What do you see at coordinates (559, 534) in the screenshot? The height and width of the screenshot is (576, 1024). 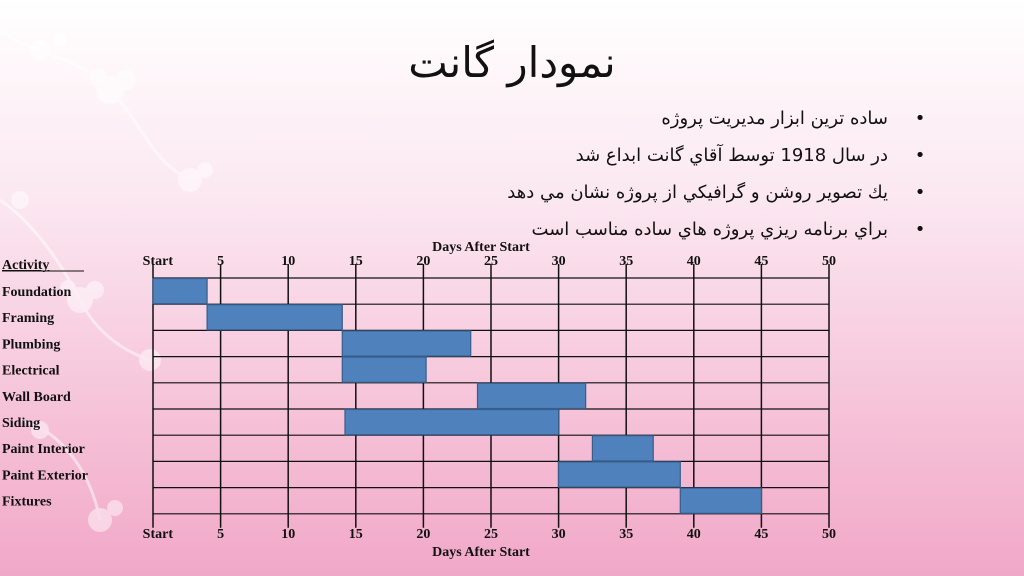 I see `x-tick-label-bottom: 30` at bounding box center [559, 534].